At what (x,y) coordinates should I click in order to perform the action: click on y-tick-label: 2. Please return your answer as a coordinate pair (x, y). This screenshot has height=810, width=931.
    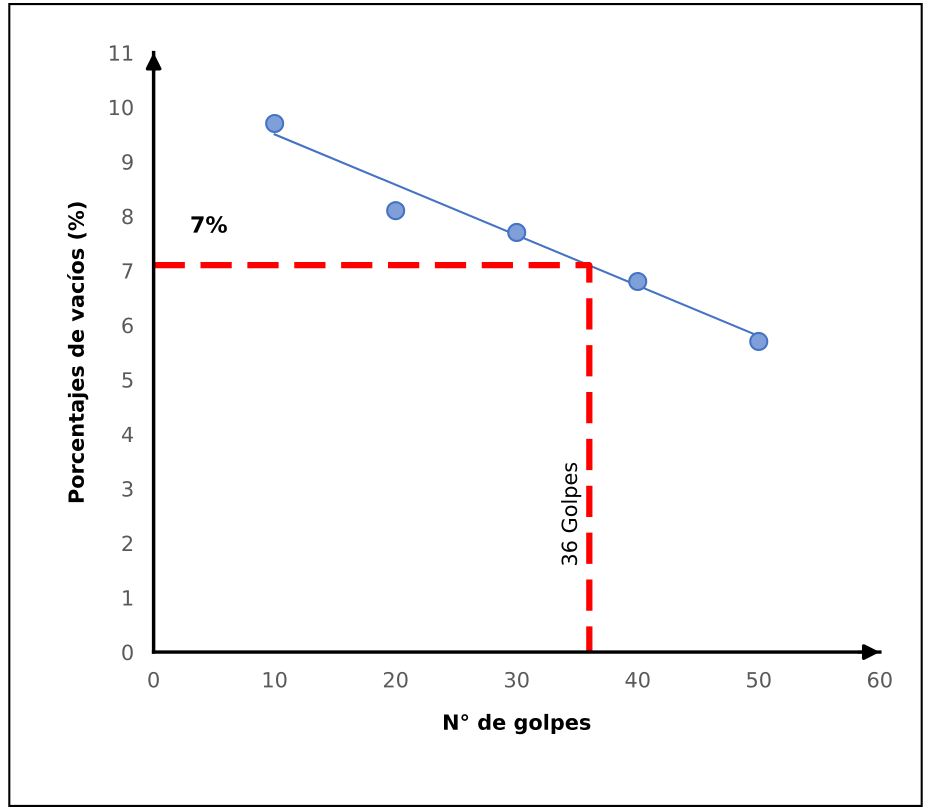
    Looking at the image, I should click on (127, 543).